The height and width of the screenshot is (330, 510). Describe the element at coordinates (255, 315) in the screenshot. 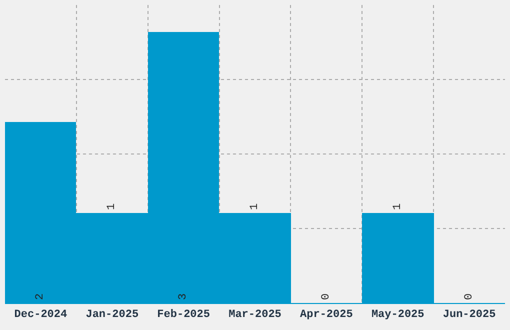

I see `x-tick-label: Mar-2025` at that location.